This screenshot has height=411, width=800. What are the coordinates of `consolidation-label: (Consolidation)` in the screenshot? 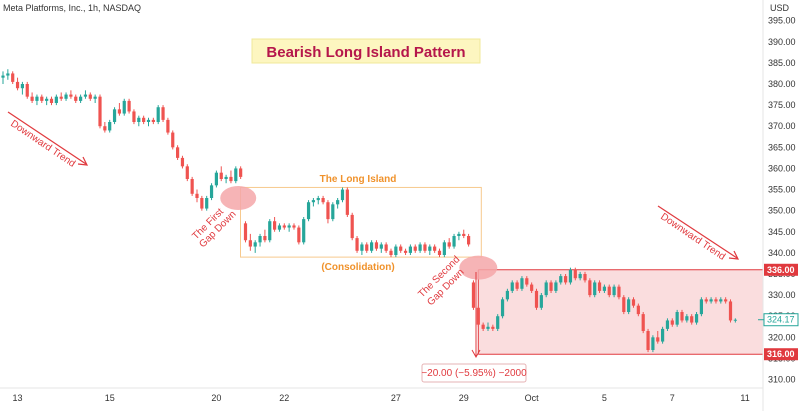 It's located at (357, 267).